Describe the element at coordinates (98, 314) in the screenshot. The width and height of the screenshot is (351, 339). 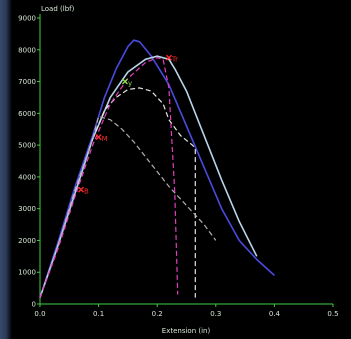
I see `x-tick-label: 0.1` at that location.